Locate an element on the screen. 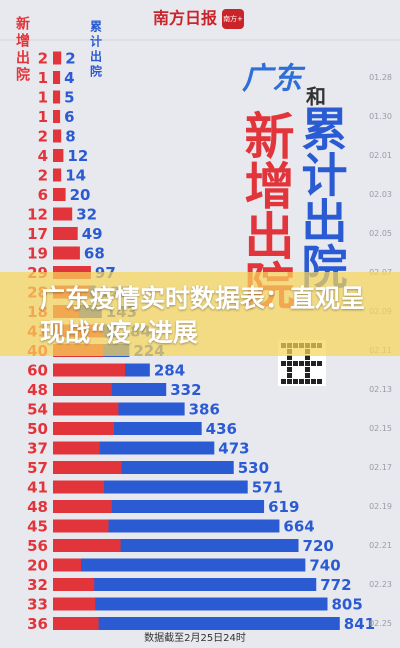 The height and width of the screenshot is (648, 400). total-label: 49 is located at coordinates (92, 234).